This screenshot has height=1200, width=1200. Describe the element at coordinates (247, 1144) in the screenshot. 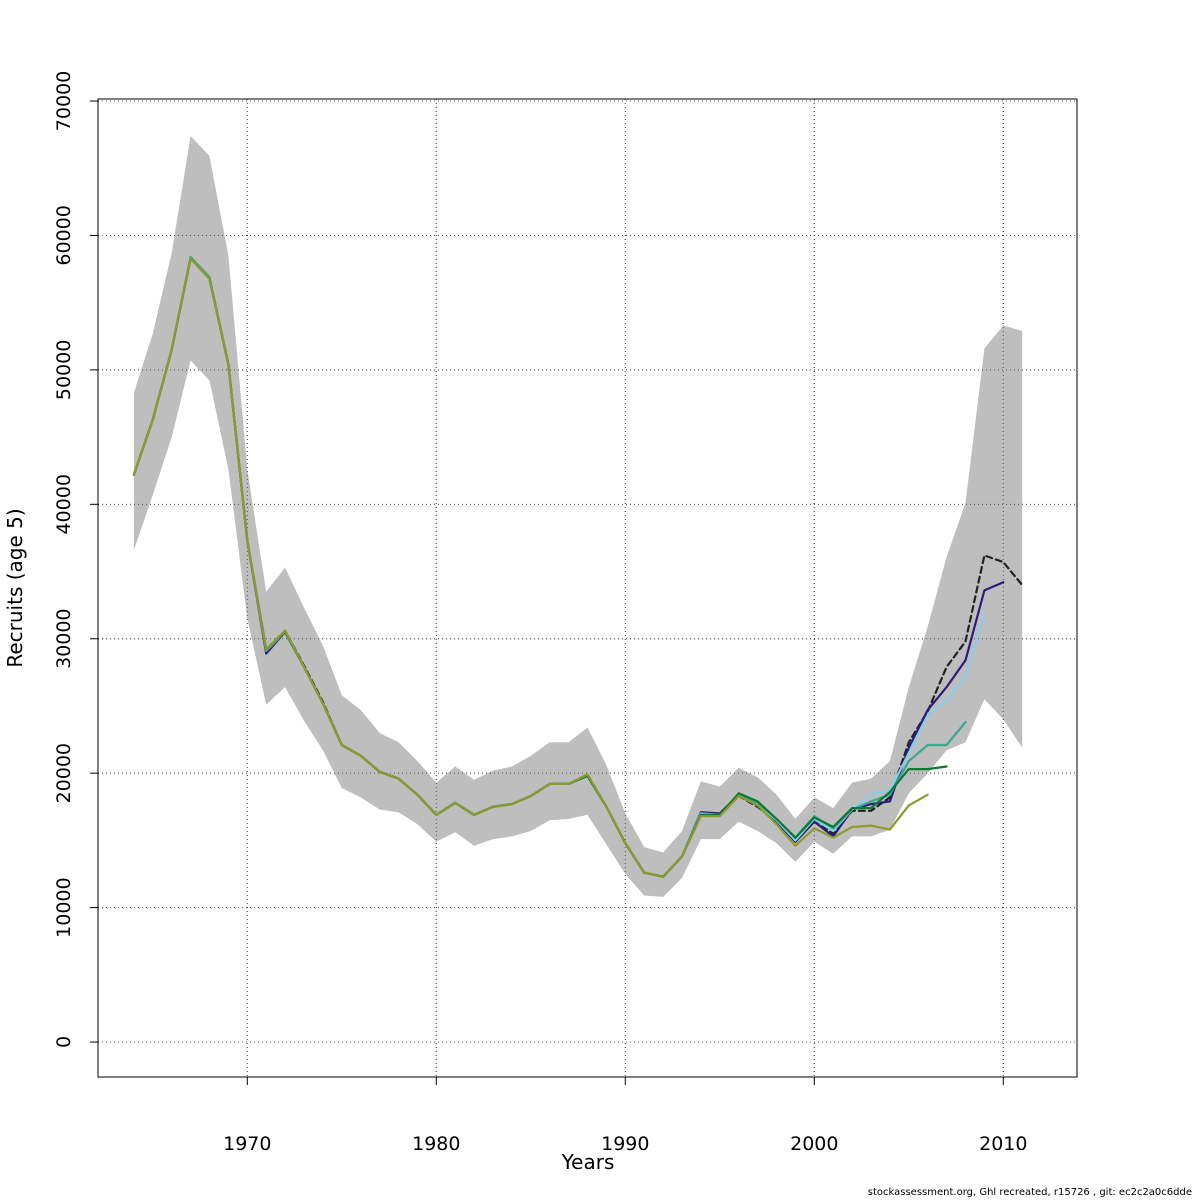

I see `x-tick-label: 1970` at that location.